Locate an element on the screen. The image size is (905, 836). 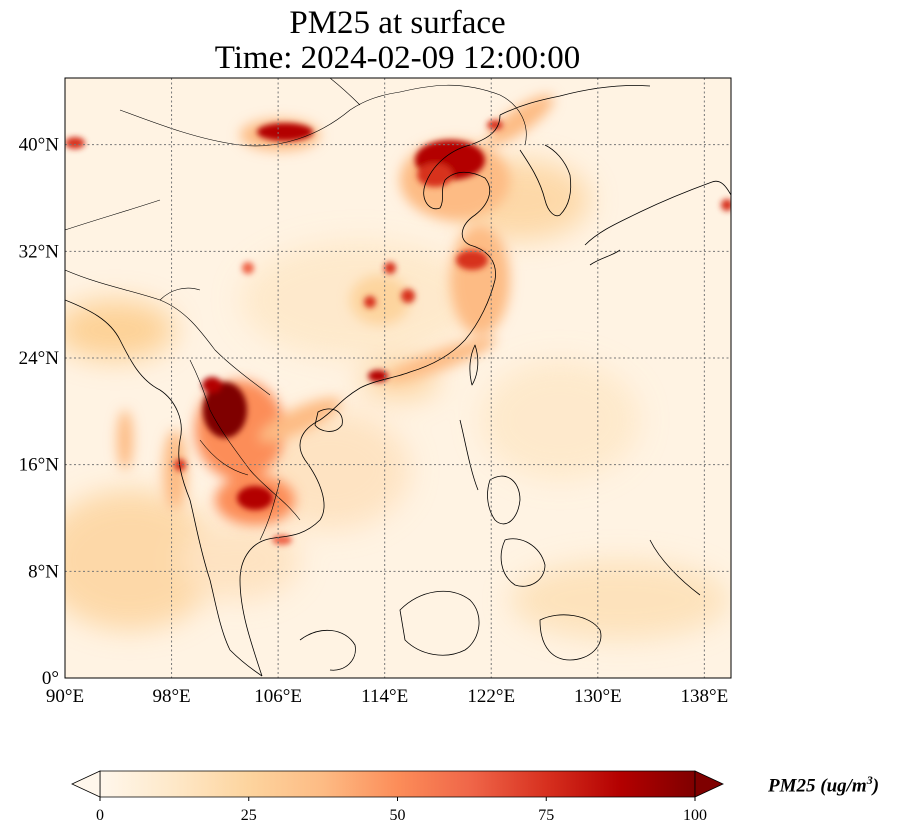
latitude-tick-label: 40°N is located at coordinates (39, 145).